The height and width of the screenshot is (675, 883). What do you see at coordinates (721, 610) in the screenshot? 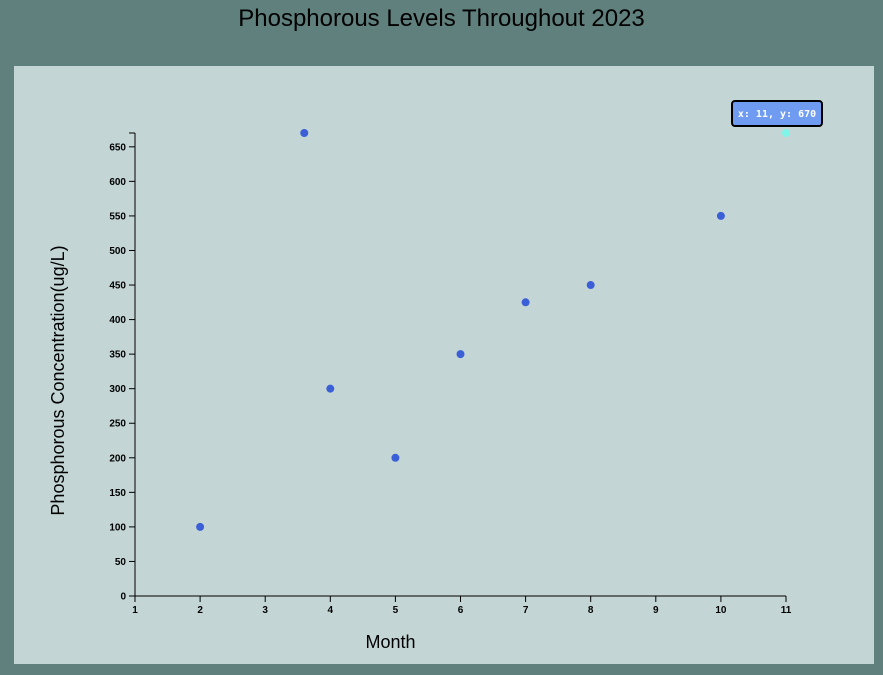
I see `x-tick-label: 10` at bounding box center [721, 610].